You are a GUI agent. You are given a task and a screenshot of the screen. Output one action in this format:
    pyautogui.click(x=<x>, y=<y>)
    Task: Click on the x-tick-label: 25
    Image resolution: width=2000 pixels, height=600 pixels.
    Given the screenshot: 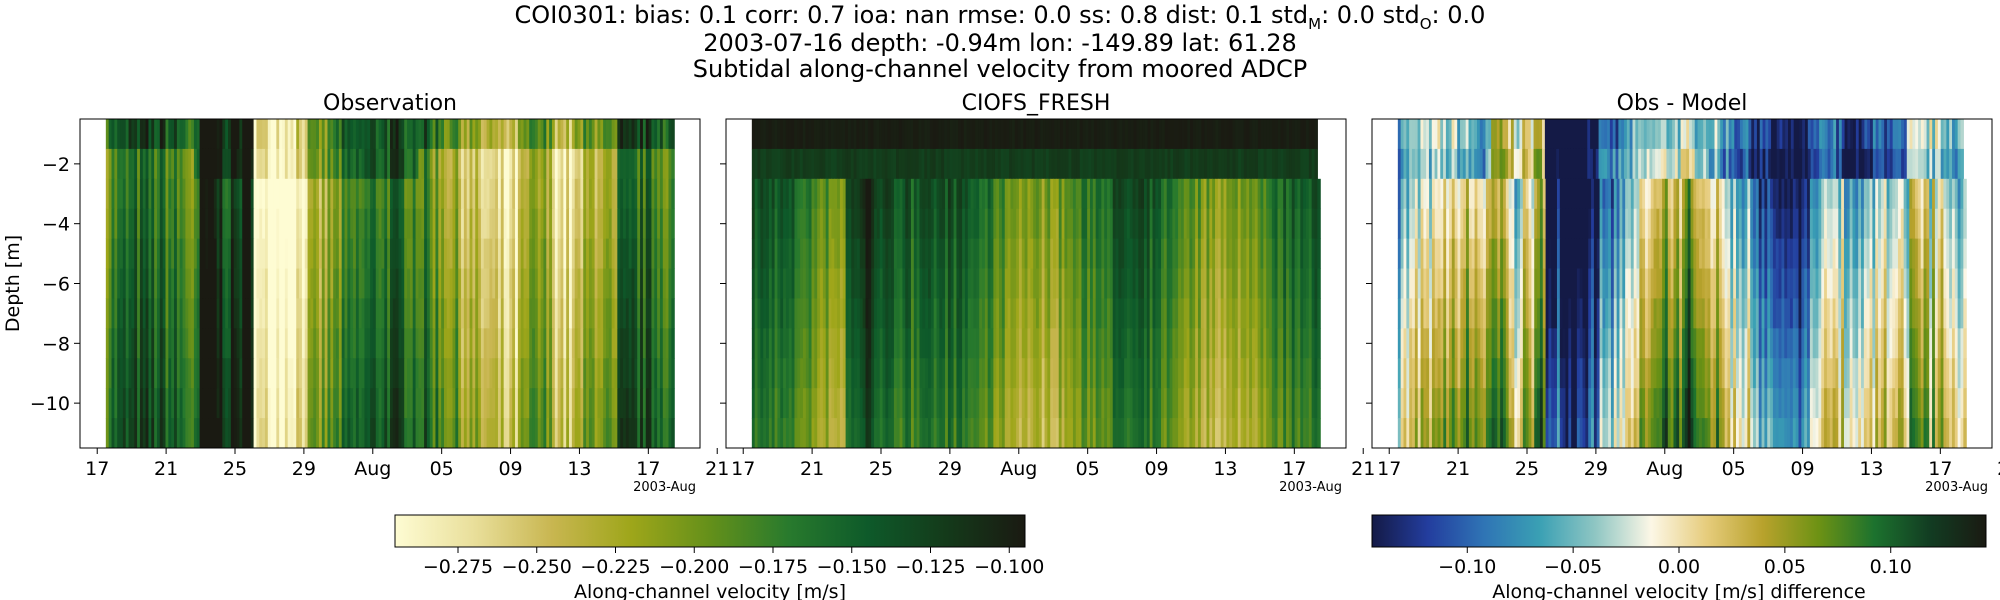 What is the action you would take?
    pyautogui.click(x=881, y=469)
    